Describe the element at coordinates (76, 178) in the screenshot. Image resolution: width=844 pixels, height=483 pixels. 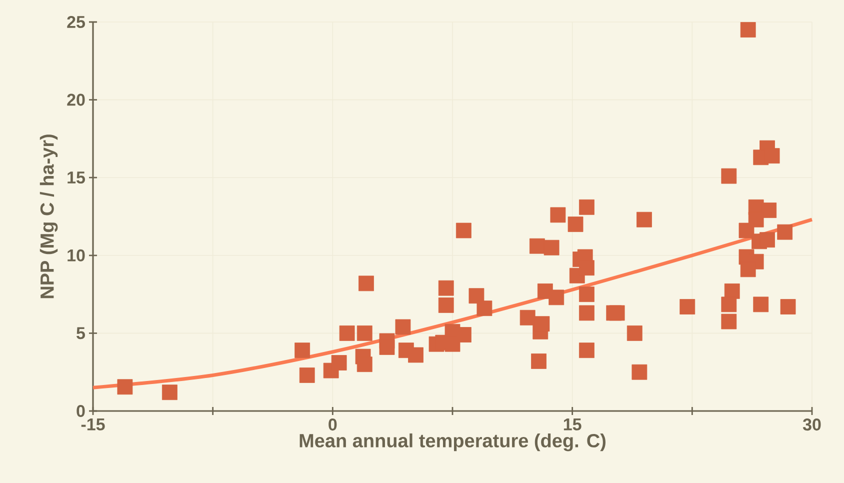
I see `y-tick-label: 15` at that location.